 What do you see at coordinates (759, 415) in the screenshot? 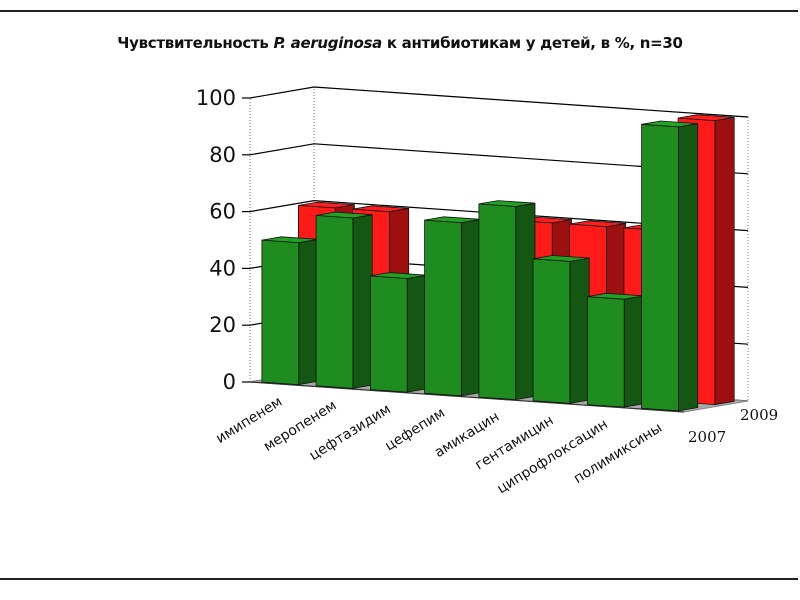
I see `series-label-2009: 2009` at bounding box center [759, 415].